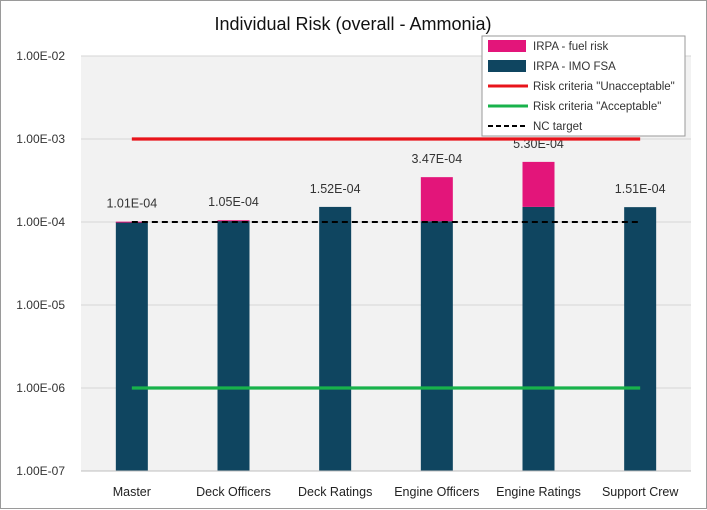 The width and height of the screenshot is (707, 510). I want to click on x-tick-label: Engine Ratings, so click(538, 492).